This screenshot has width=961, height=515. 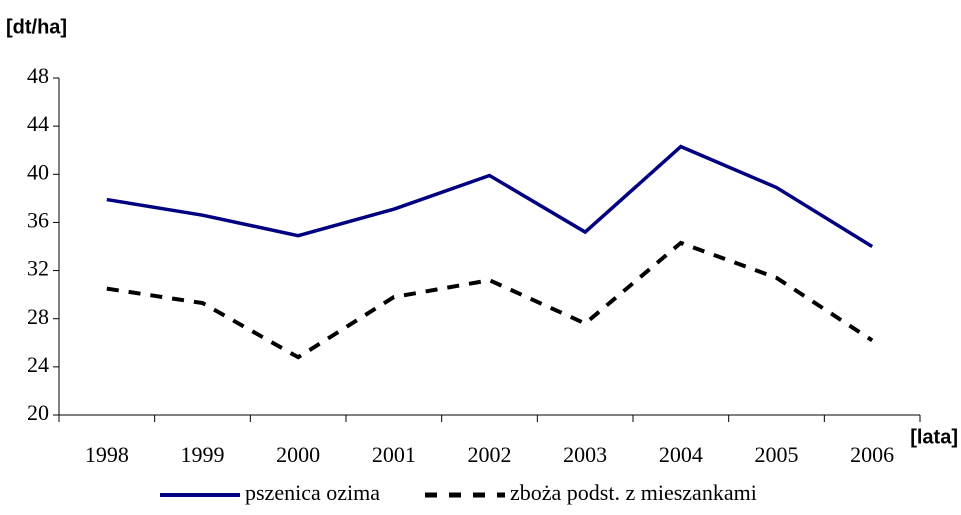 What do you see at coordinates (394, 454) in the screenshot?
I see `x-tick-label: 2001` at bounding box center [394, 454].